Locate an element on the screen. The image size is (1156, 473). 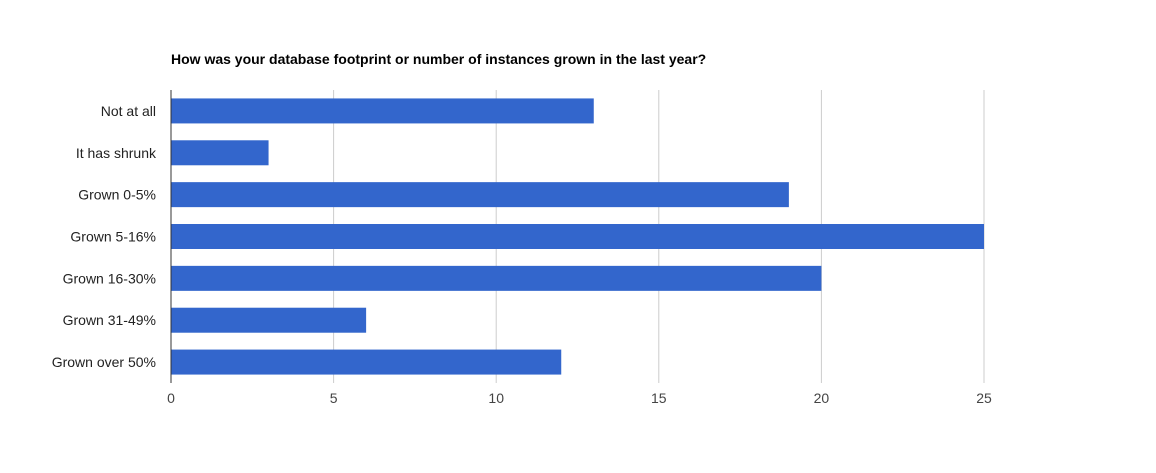
category-label: Grown 0-5% is located at coordinates (117, 195).